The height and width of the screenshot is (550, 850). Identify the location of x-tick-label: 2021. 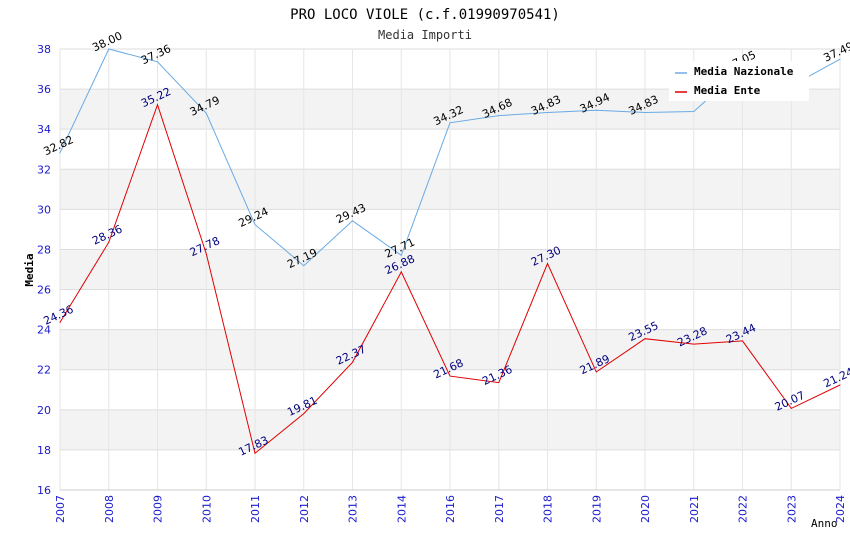
(694, 509).